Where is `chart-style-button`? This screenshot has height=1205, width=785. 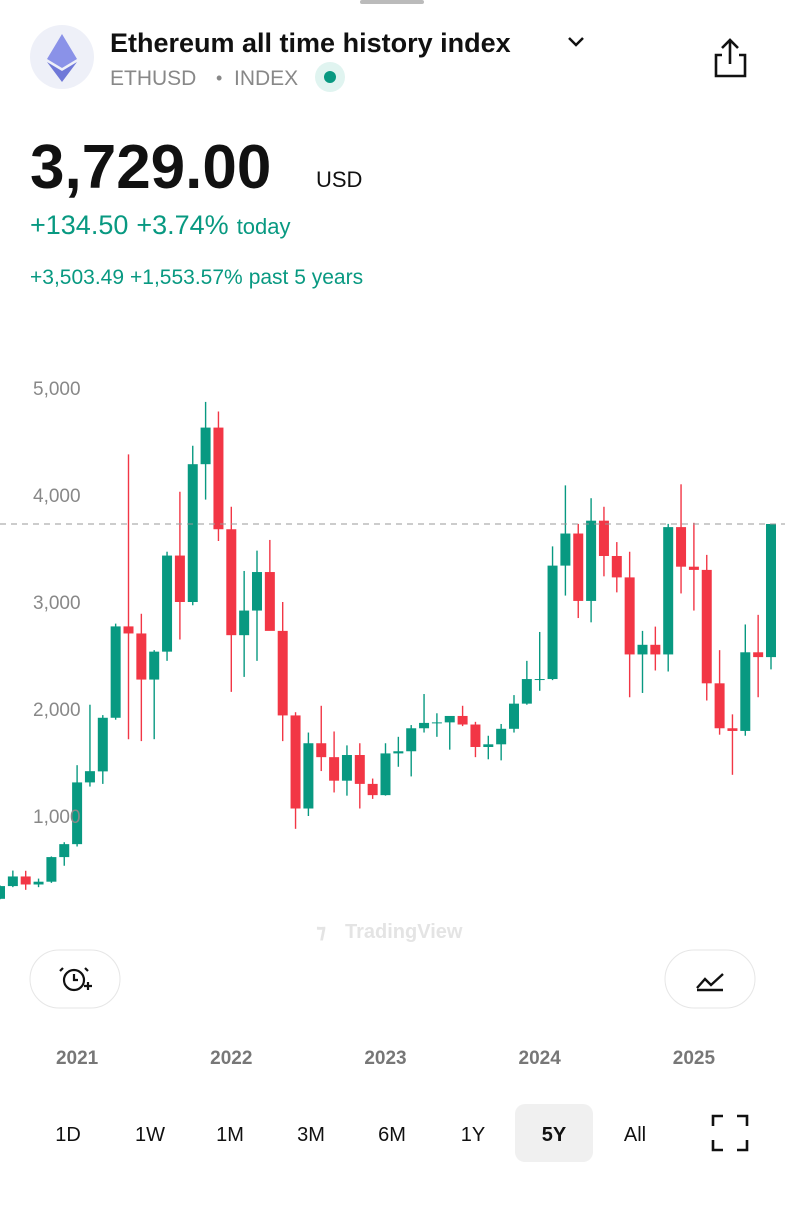 chart-style-button is located at coordinates (710, 979).